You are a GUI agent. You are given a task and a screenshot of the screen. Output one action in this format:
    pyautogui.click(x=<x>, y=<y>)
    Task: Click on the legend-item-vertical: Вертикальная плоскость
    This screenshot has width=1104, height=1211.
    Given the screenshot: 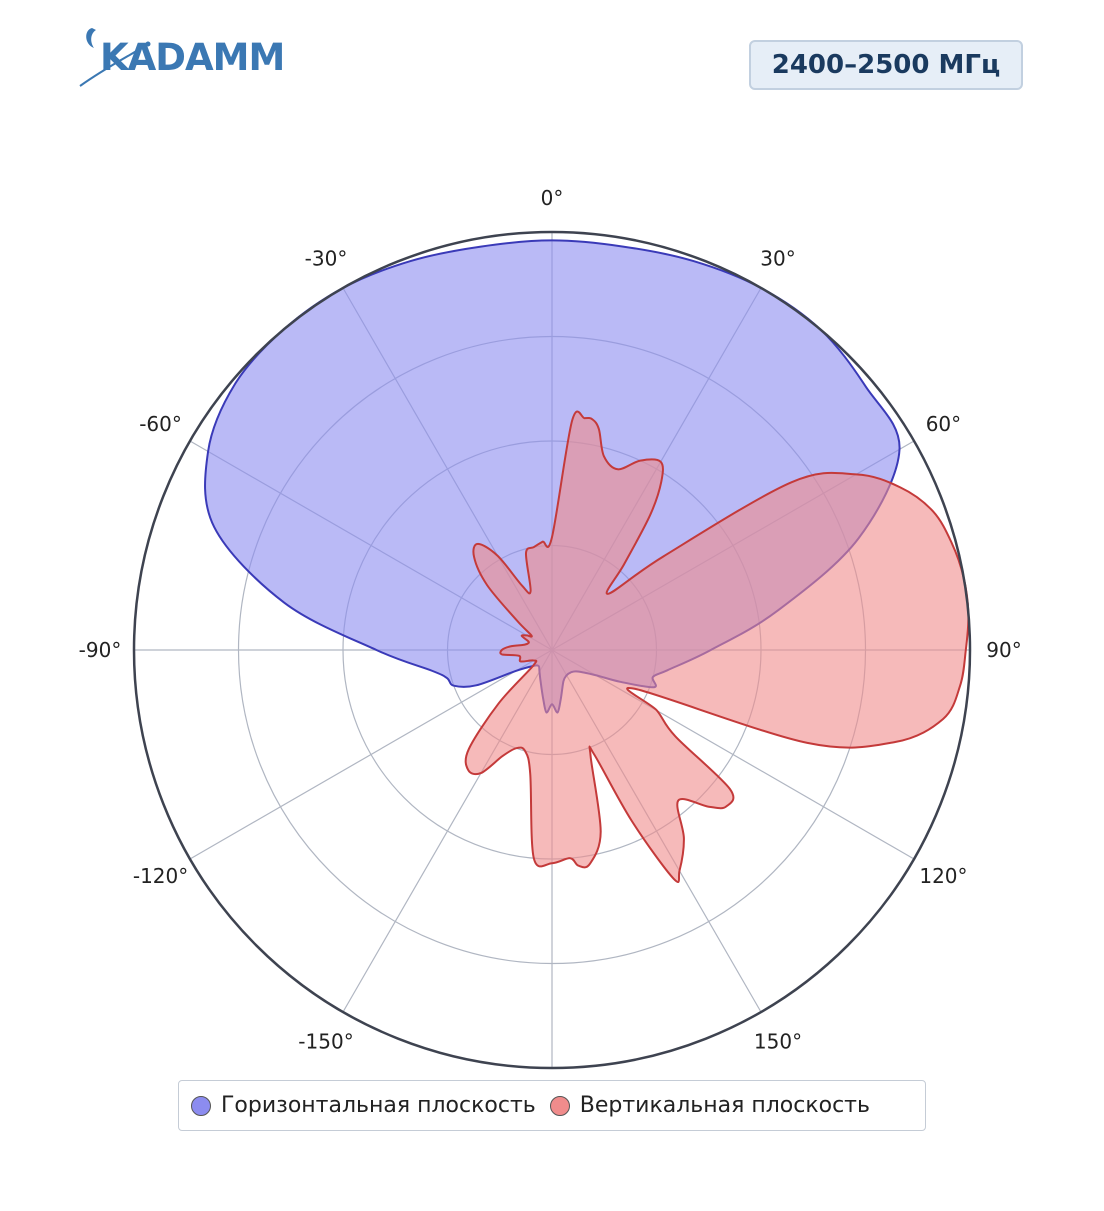 What is the action you would take?
    pyautogui.click(x=709, y=1105)
    